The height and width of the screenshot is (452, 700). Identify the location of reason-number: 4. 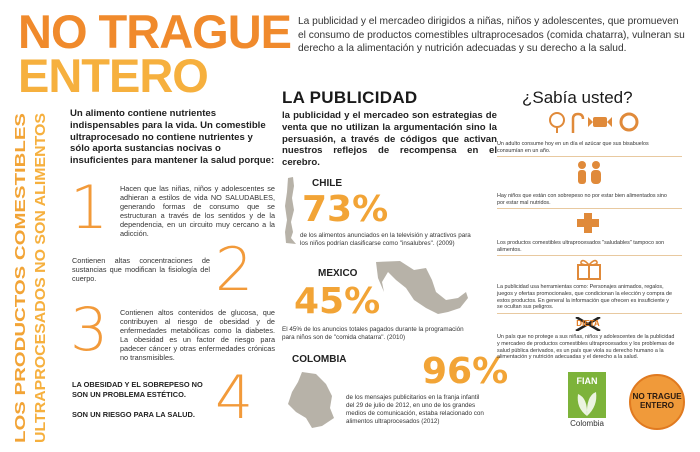
(234, 398).